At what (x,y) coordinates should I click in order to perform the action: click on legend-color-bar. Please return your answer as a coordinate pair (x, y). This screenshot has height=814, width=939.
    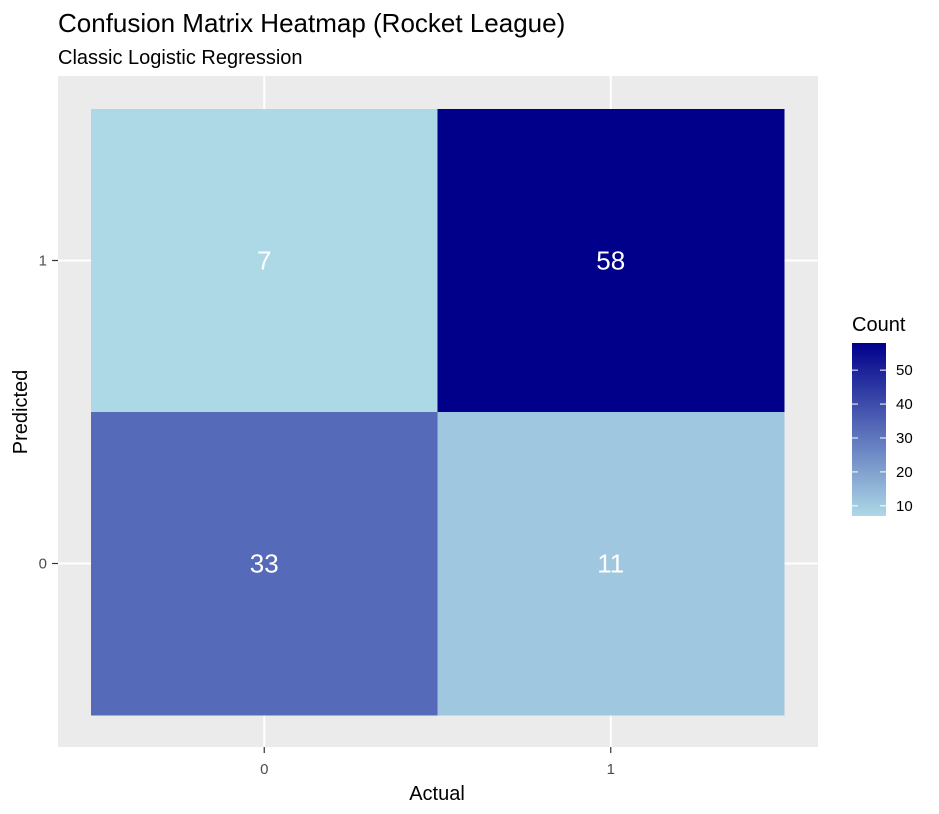
    Looking at the image, I should click on (869, 429).